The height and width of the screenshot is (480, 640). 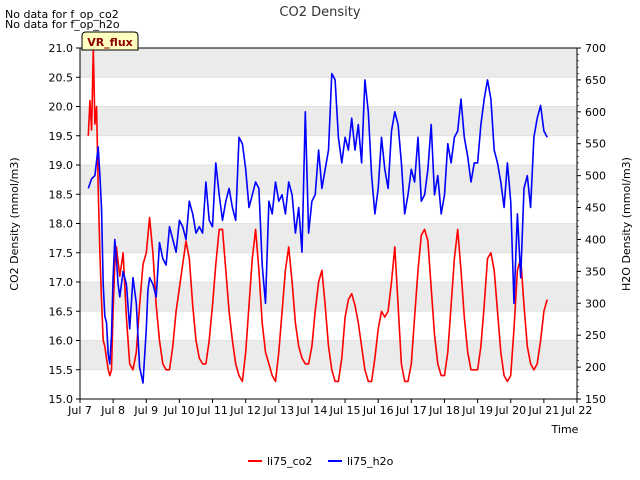 I want to click on x-tick-label: Jul 8, so click(x=112, y=410).